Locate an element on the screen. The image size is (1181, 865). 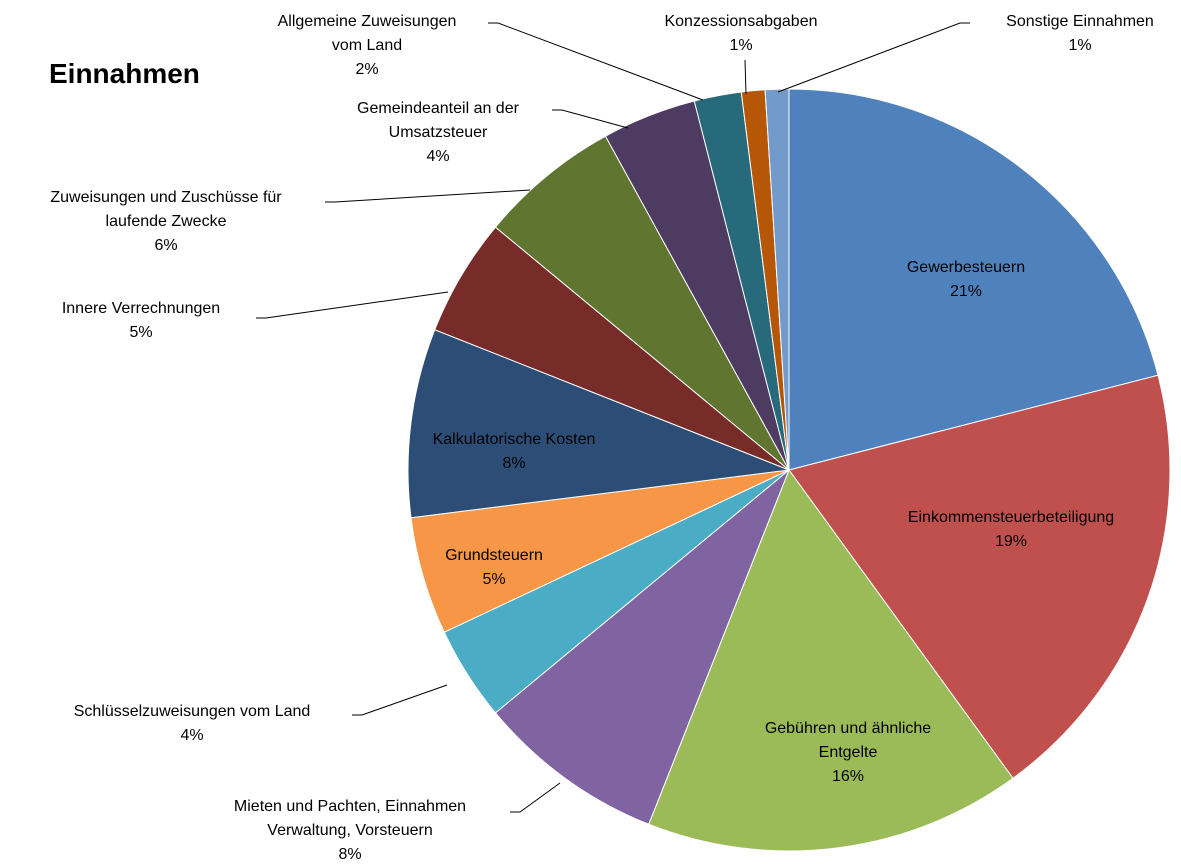
category-label: Gewerbesteuern is located at coordinates (966, 267).